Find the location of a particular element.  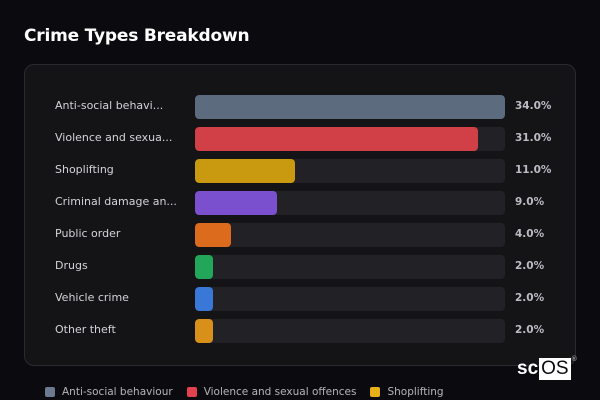

legend-label: Shoplifting is located at coordinates (415, 392).